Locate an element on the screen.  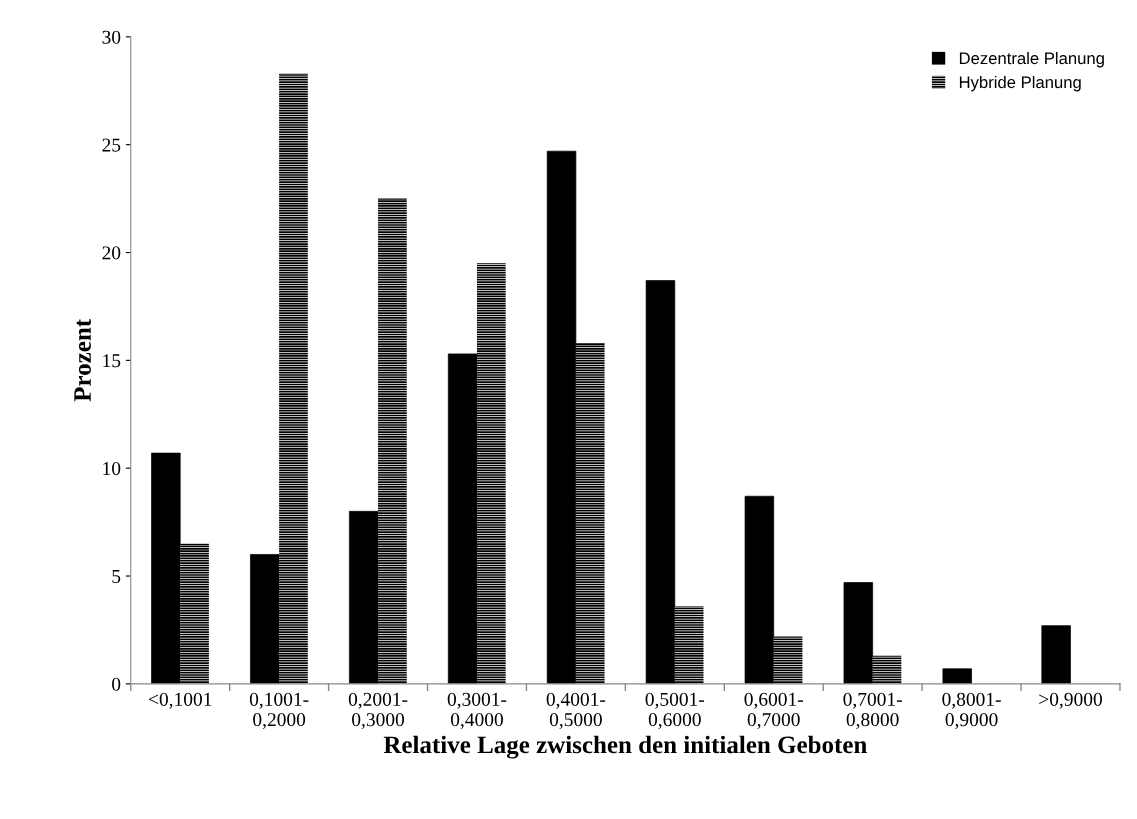
x-tick-label: 0,4001- 0,5000 is located at coordinates (576, 711).